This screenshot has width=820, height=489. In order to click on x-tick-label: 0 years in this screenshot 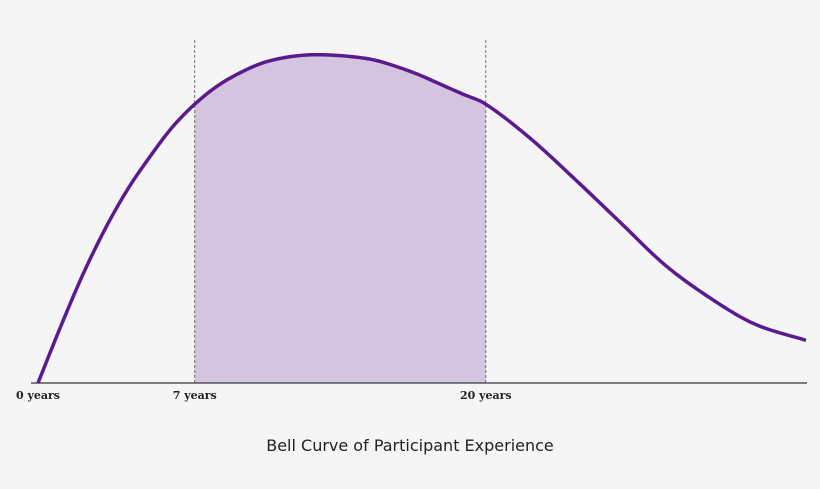, I will do `click(38, 395)`.